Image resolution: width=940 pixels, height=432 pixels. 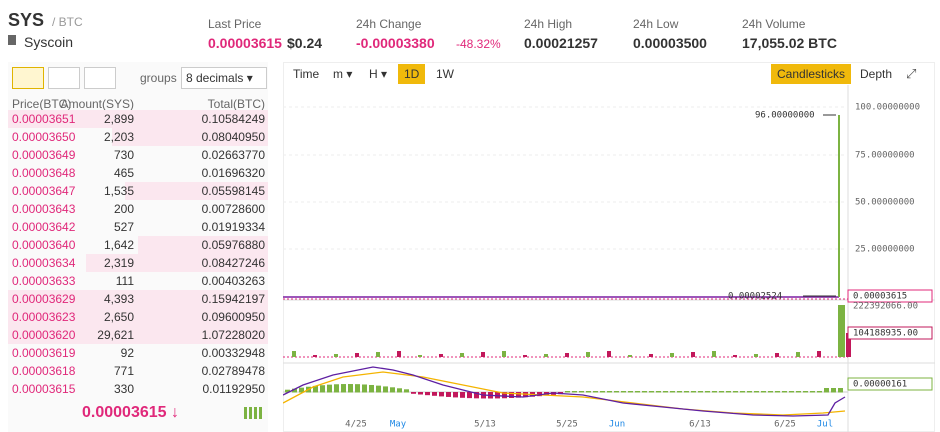 I want to click on orderbook-row: 0.00003629 4,393 0.15942197, so click(x=138, y=299).